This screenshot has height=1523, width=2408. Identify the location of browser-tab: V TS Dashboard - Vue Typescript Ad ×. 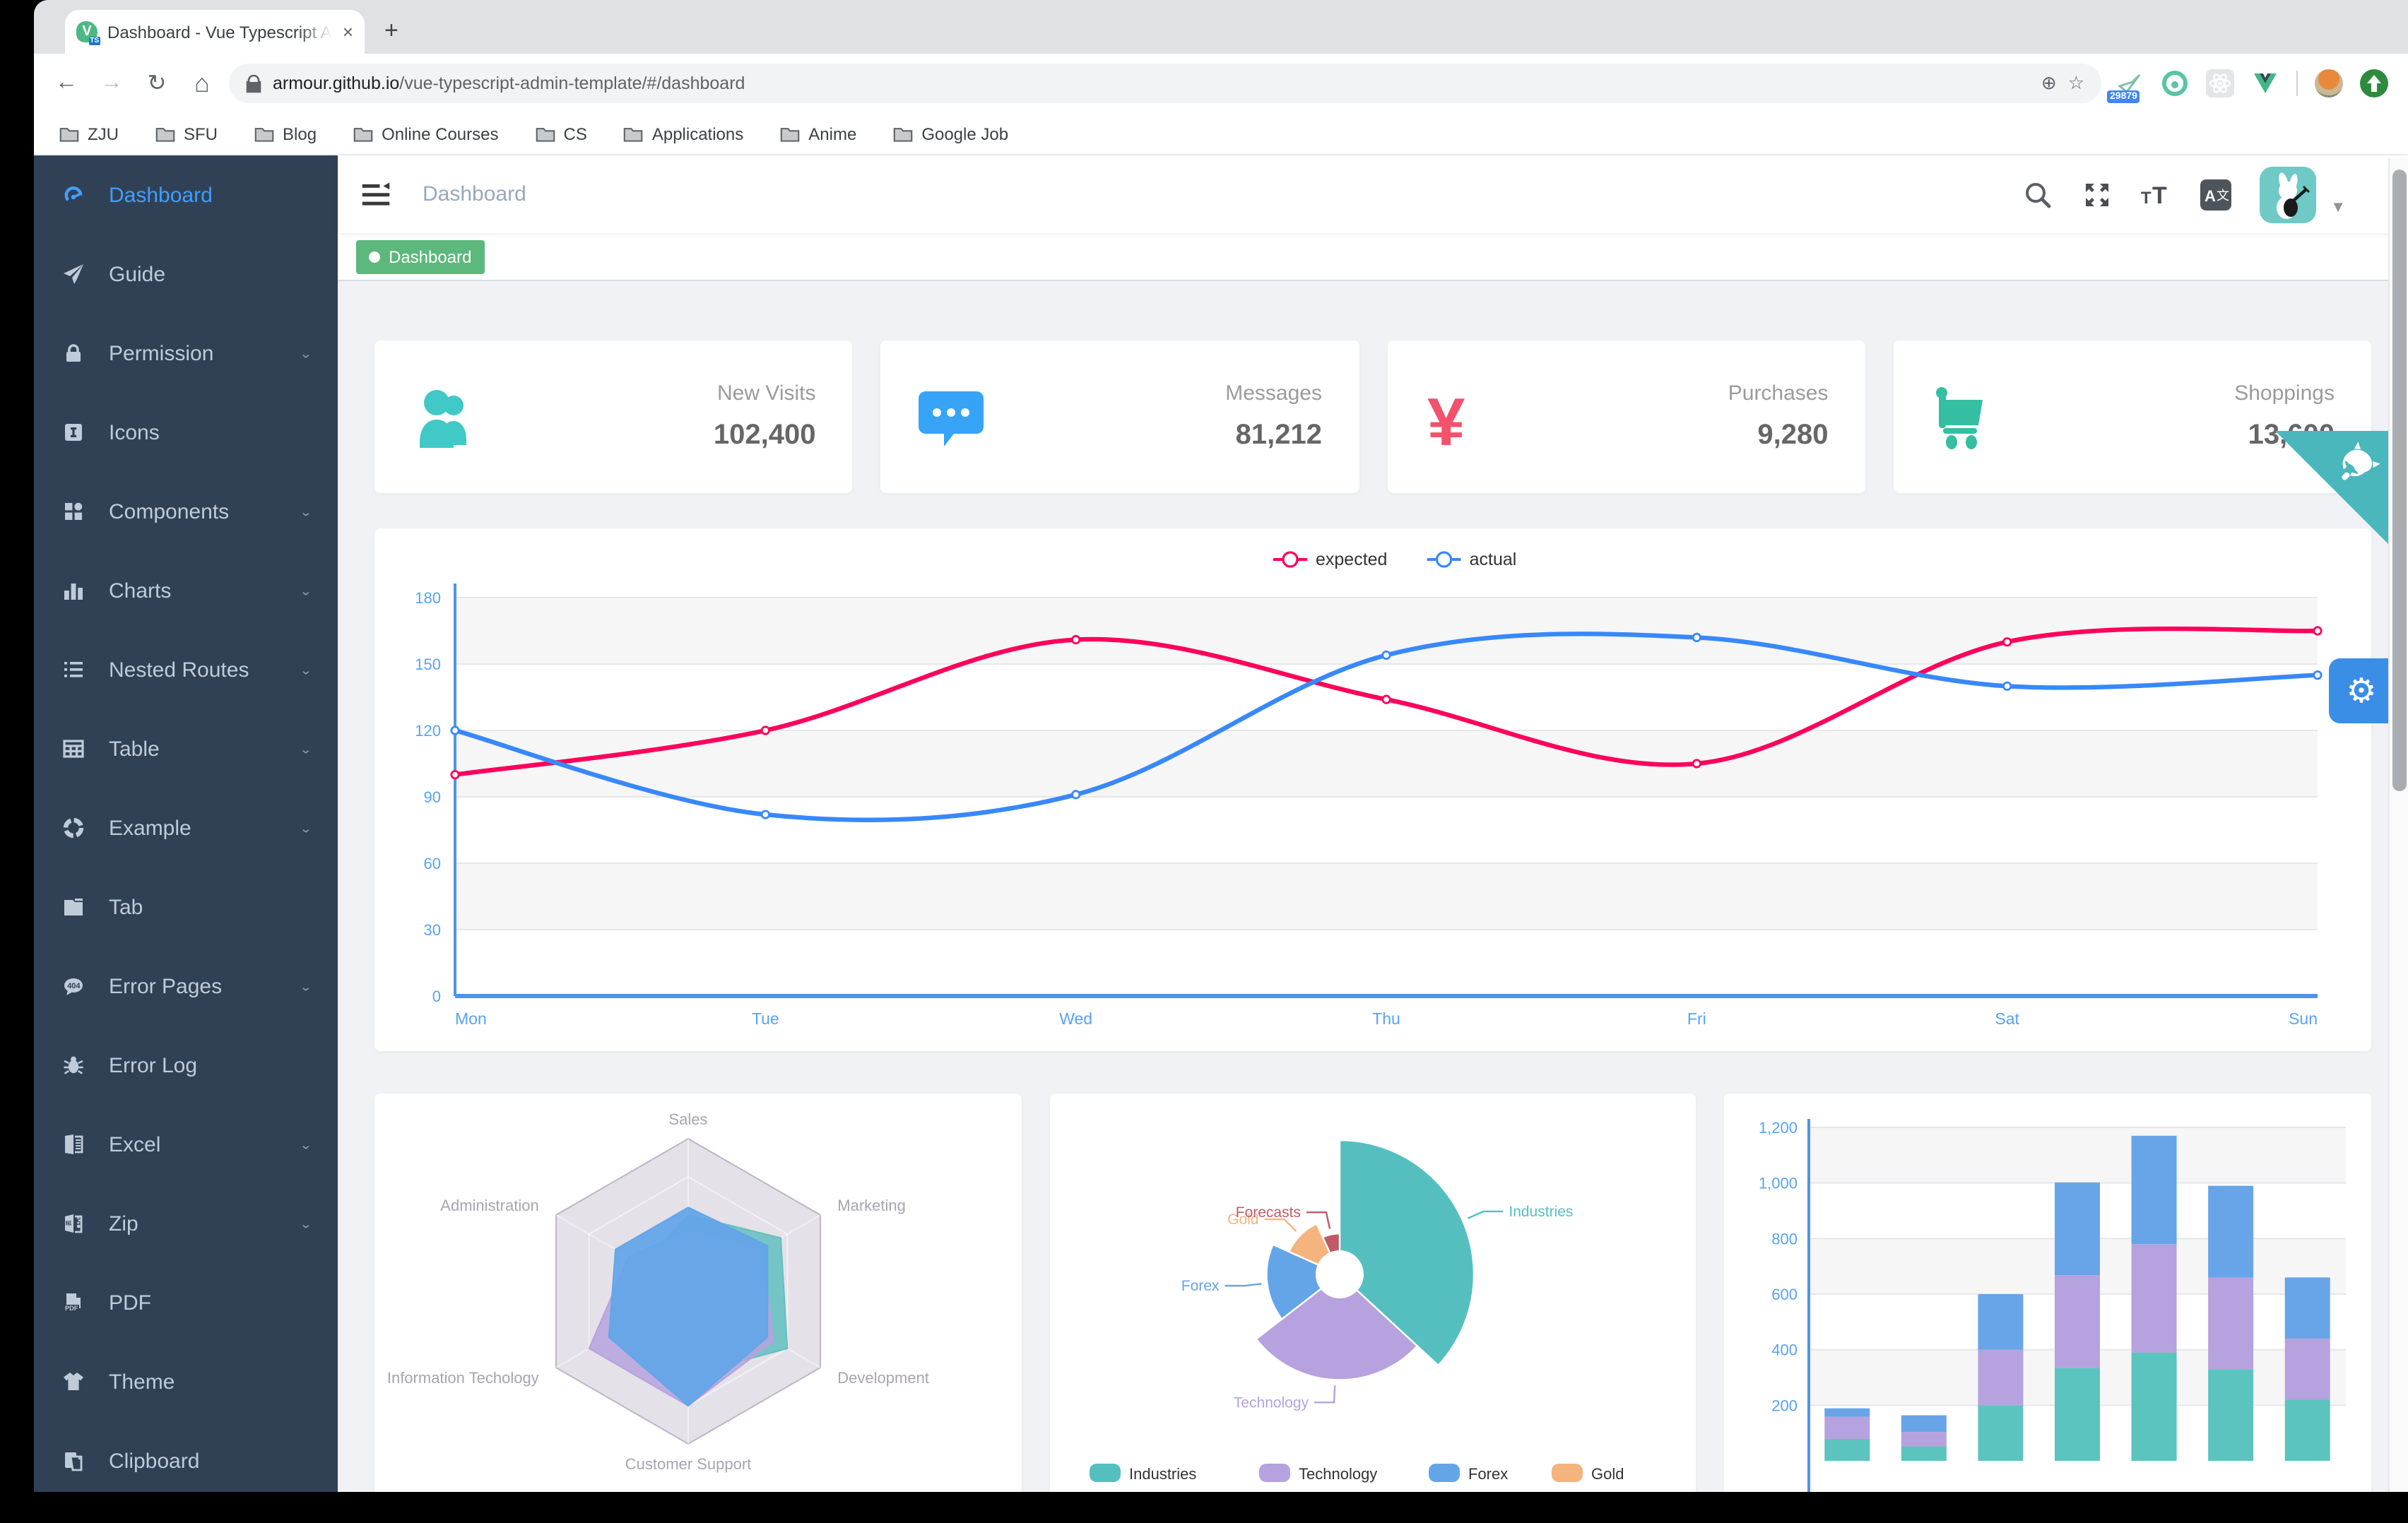
(215, 32).